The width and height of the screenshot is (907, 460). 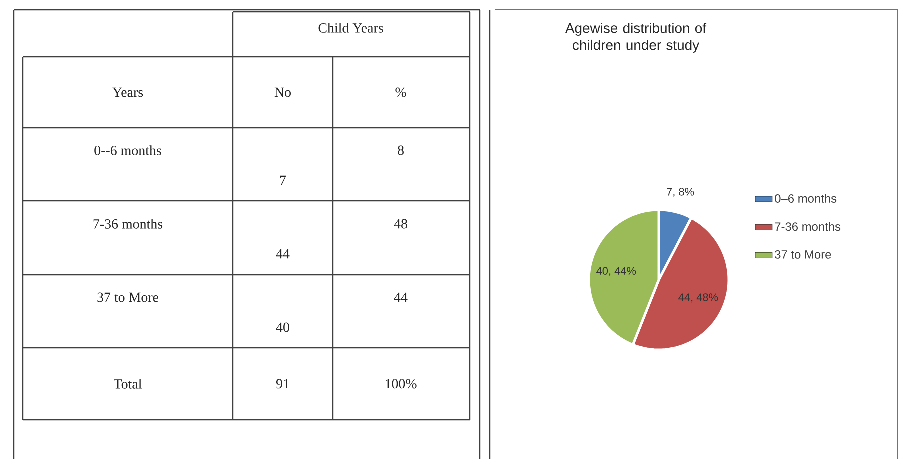 What do you see at coordinates (128, 384) in the screenshot?
I see `text: Total` at bounding box center [128, 384].